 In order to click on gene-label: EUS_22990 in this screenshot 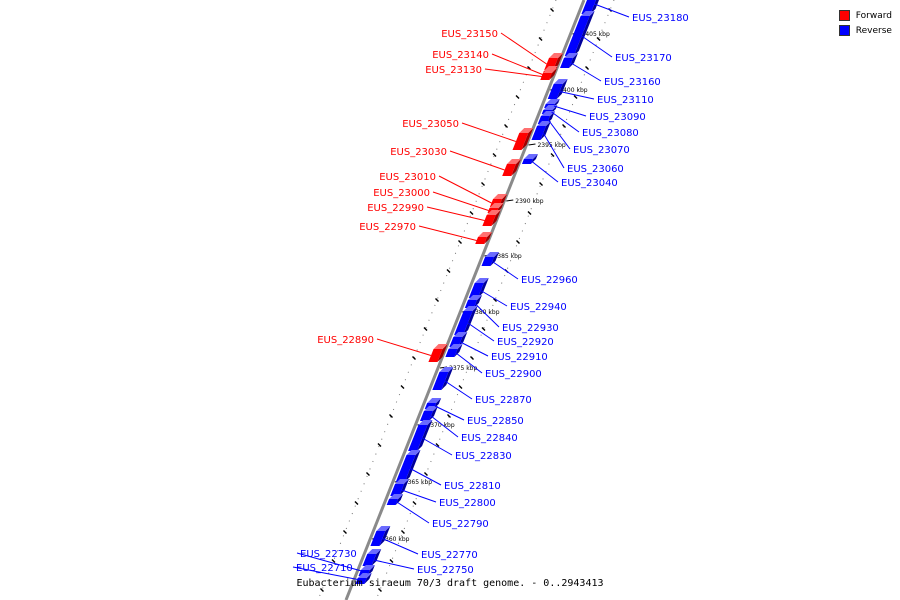, I will do `click(395, 208)`.